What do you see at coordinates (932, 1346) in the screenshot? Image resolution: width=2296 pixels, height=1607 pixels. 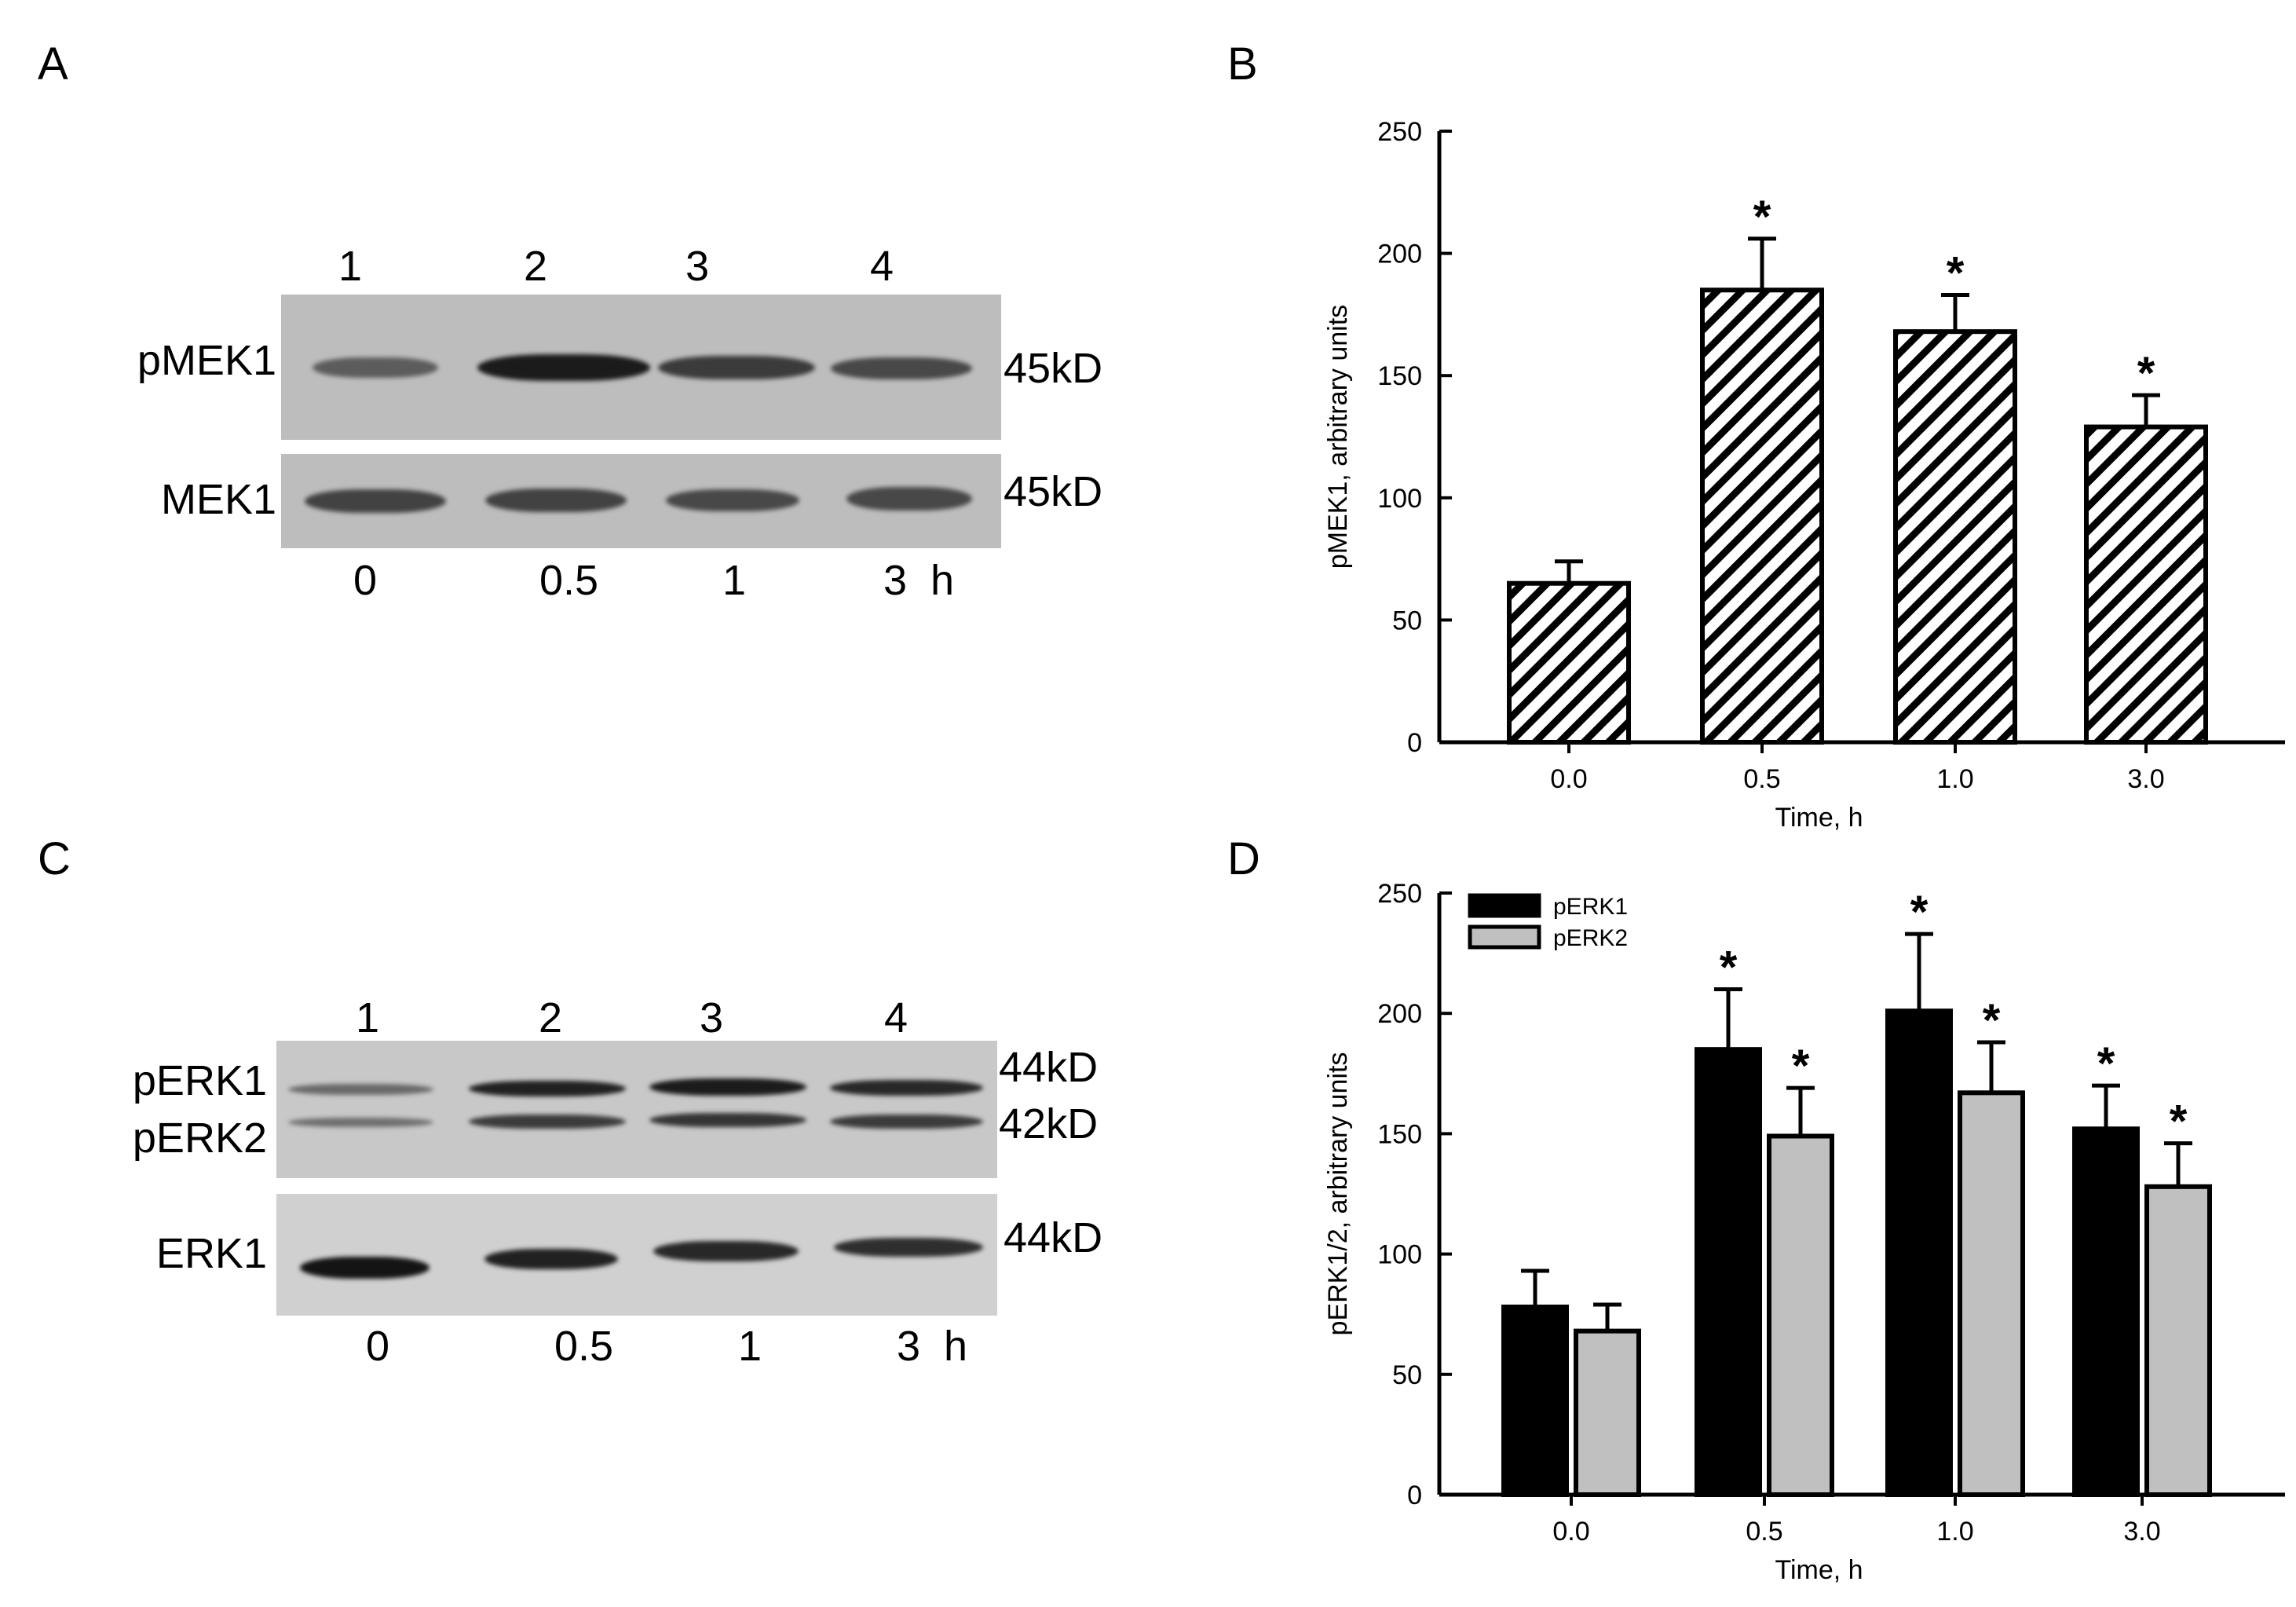 I see `panel-c-time-4: 3 h` at bounding box center [932, 1346].